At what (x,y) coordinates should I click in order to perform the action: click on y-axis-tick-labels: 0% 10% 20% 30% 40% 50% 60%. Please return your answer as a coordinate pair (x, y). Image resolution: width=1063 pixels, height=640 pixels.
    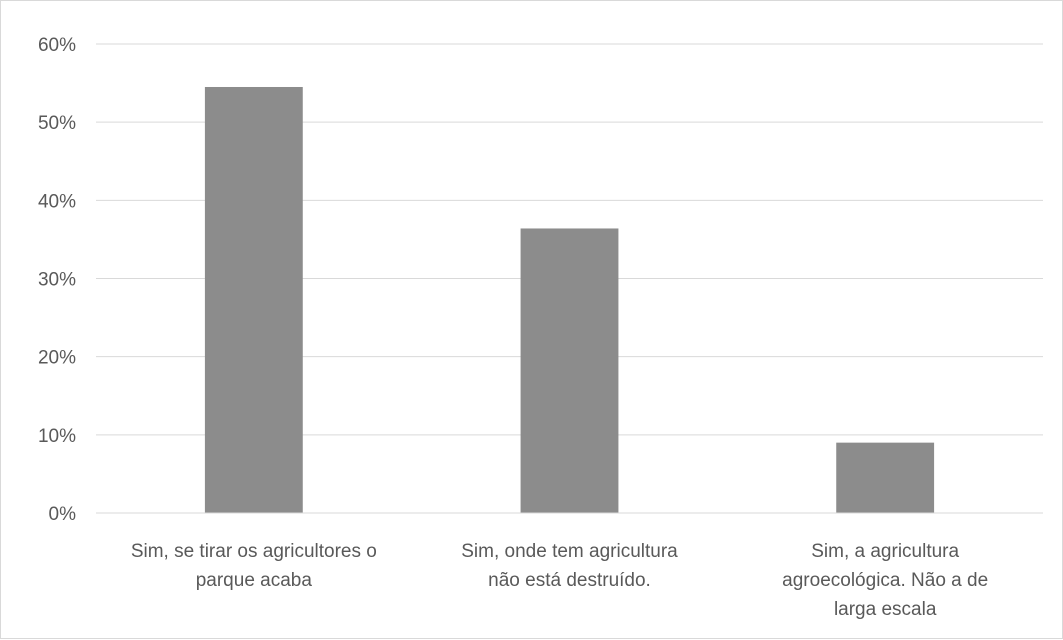
    Looking at the image, I should click on (57, 280).